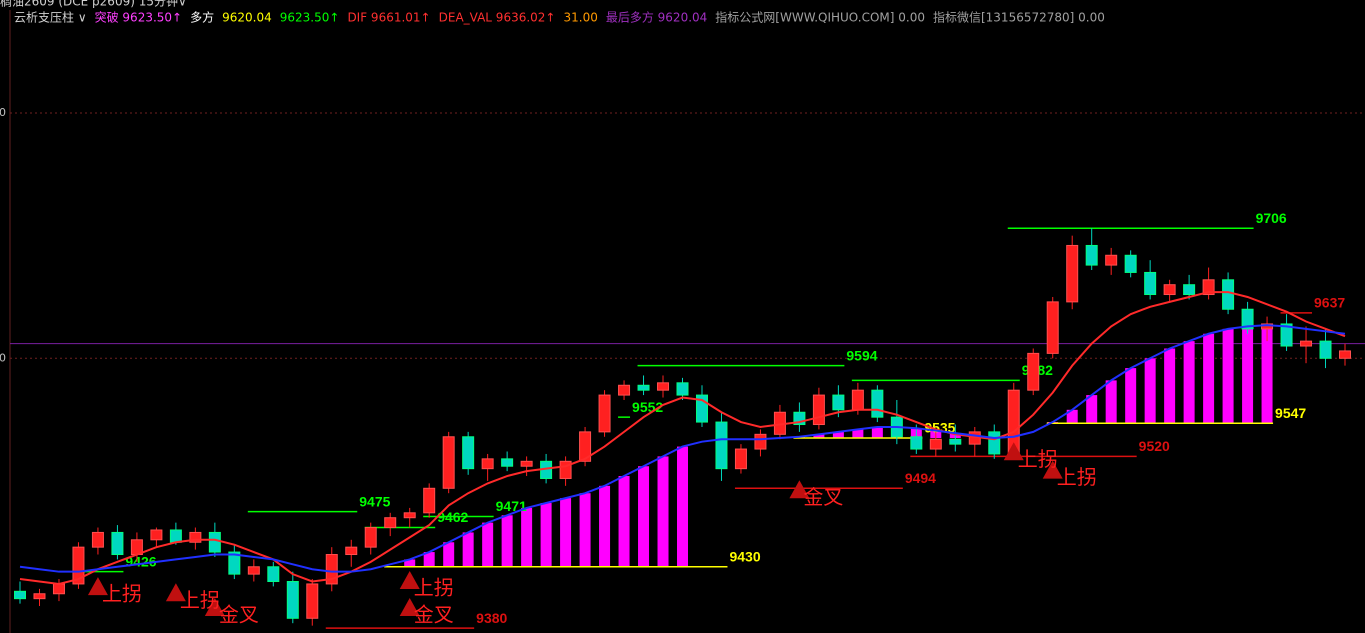  I want to click on level-label: 9494, so click(920, 478).